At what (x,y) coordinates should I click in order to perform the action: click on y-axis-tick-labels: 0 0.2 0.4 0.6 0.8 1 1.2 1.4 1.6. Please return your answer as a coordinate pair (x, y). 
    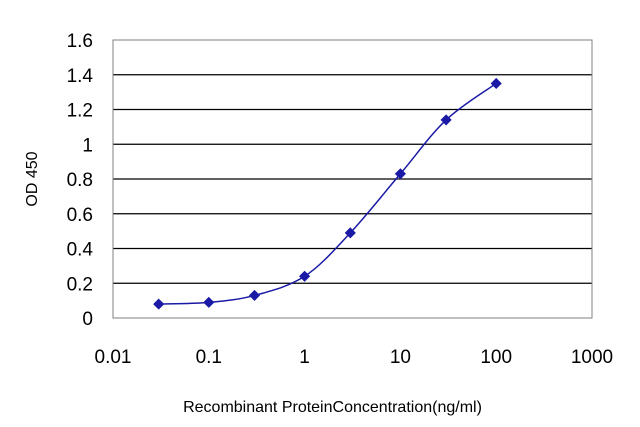
    Looking at the image, I should click on (80, 180).